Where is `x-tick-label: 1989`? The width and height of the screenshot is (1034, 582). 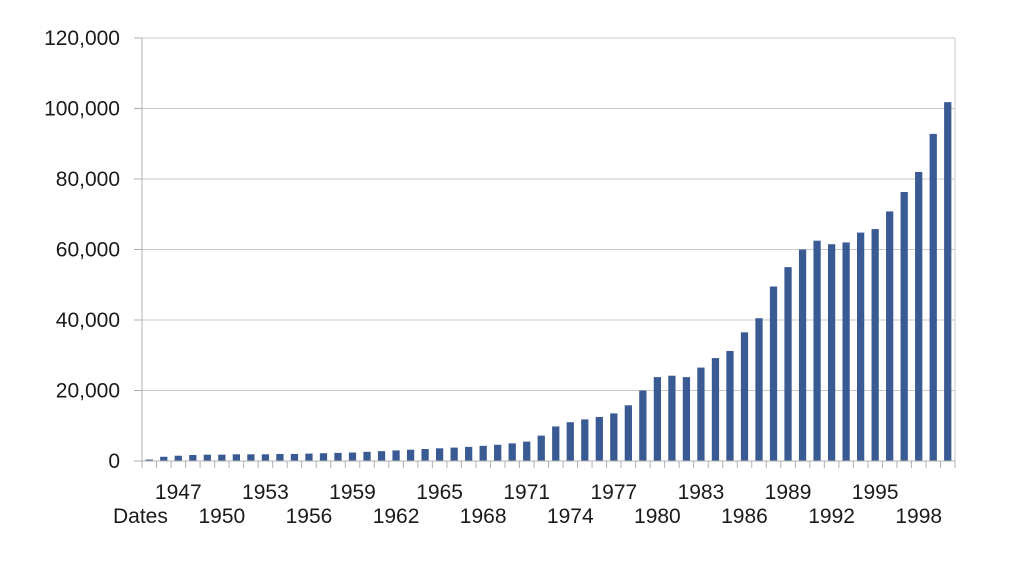 x-tick-label: 1989 is located at coordinates (788, 492).